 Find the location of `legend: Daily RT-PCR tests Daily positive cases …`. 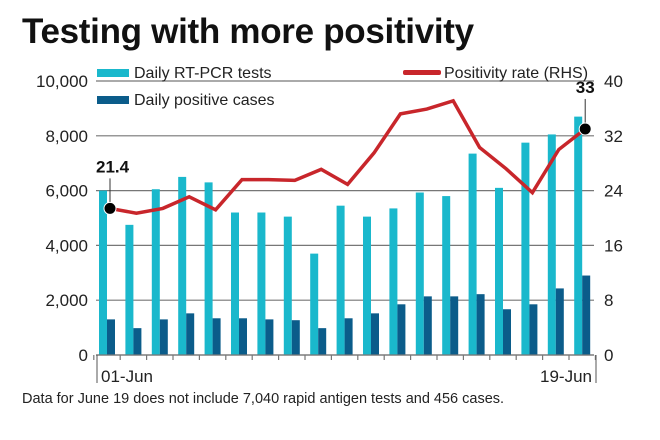

legend: Daily RT-PCR tests Daily positive cases … is located at coordinates (342, 87).